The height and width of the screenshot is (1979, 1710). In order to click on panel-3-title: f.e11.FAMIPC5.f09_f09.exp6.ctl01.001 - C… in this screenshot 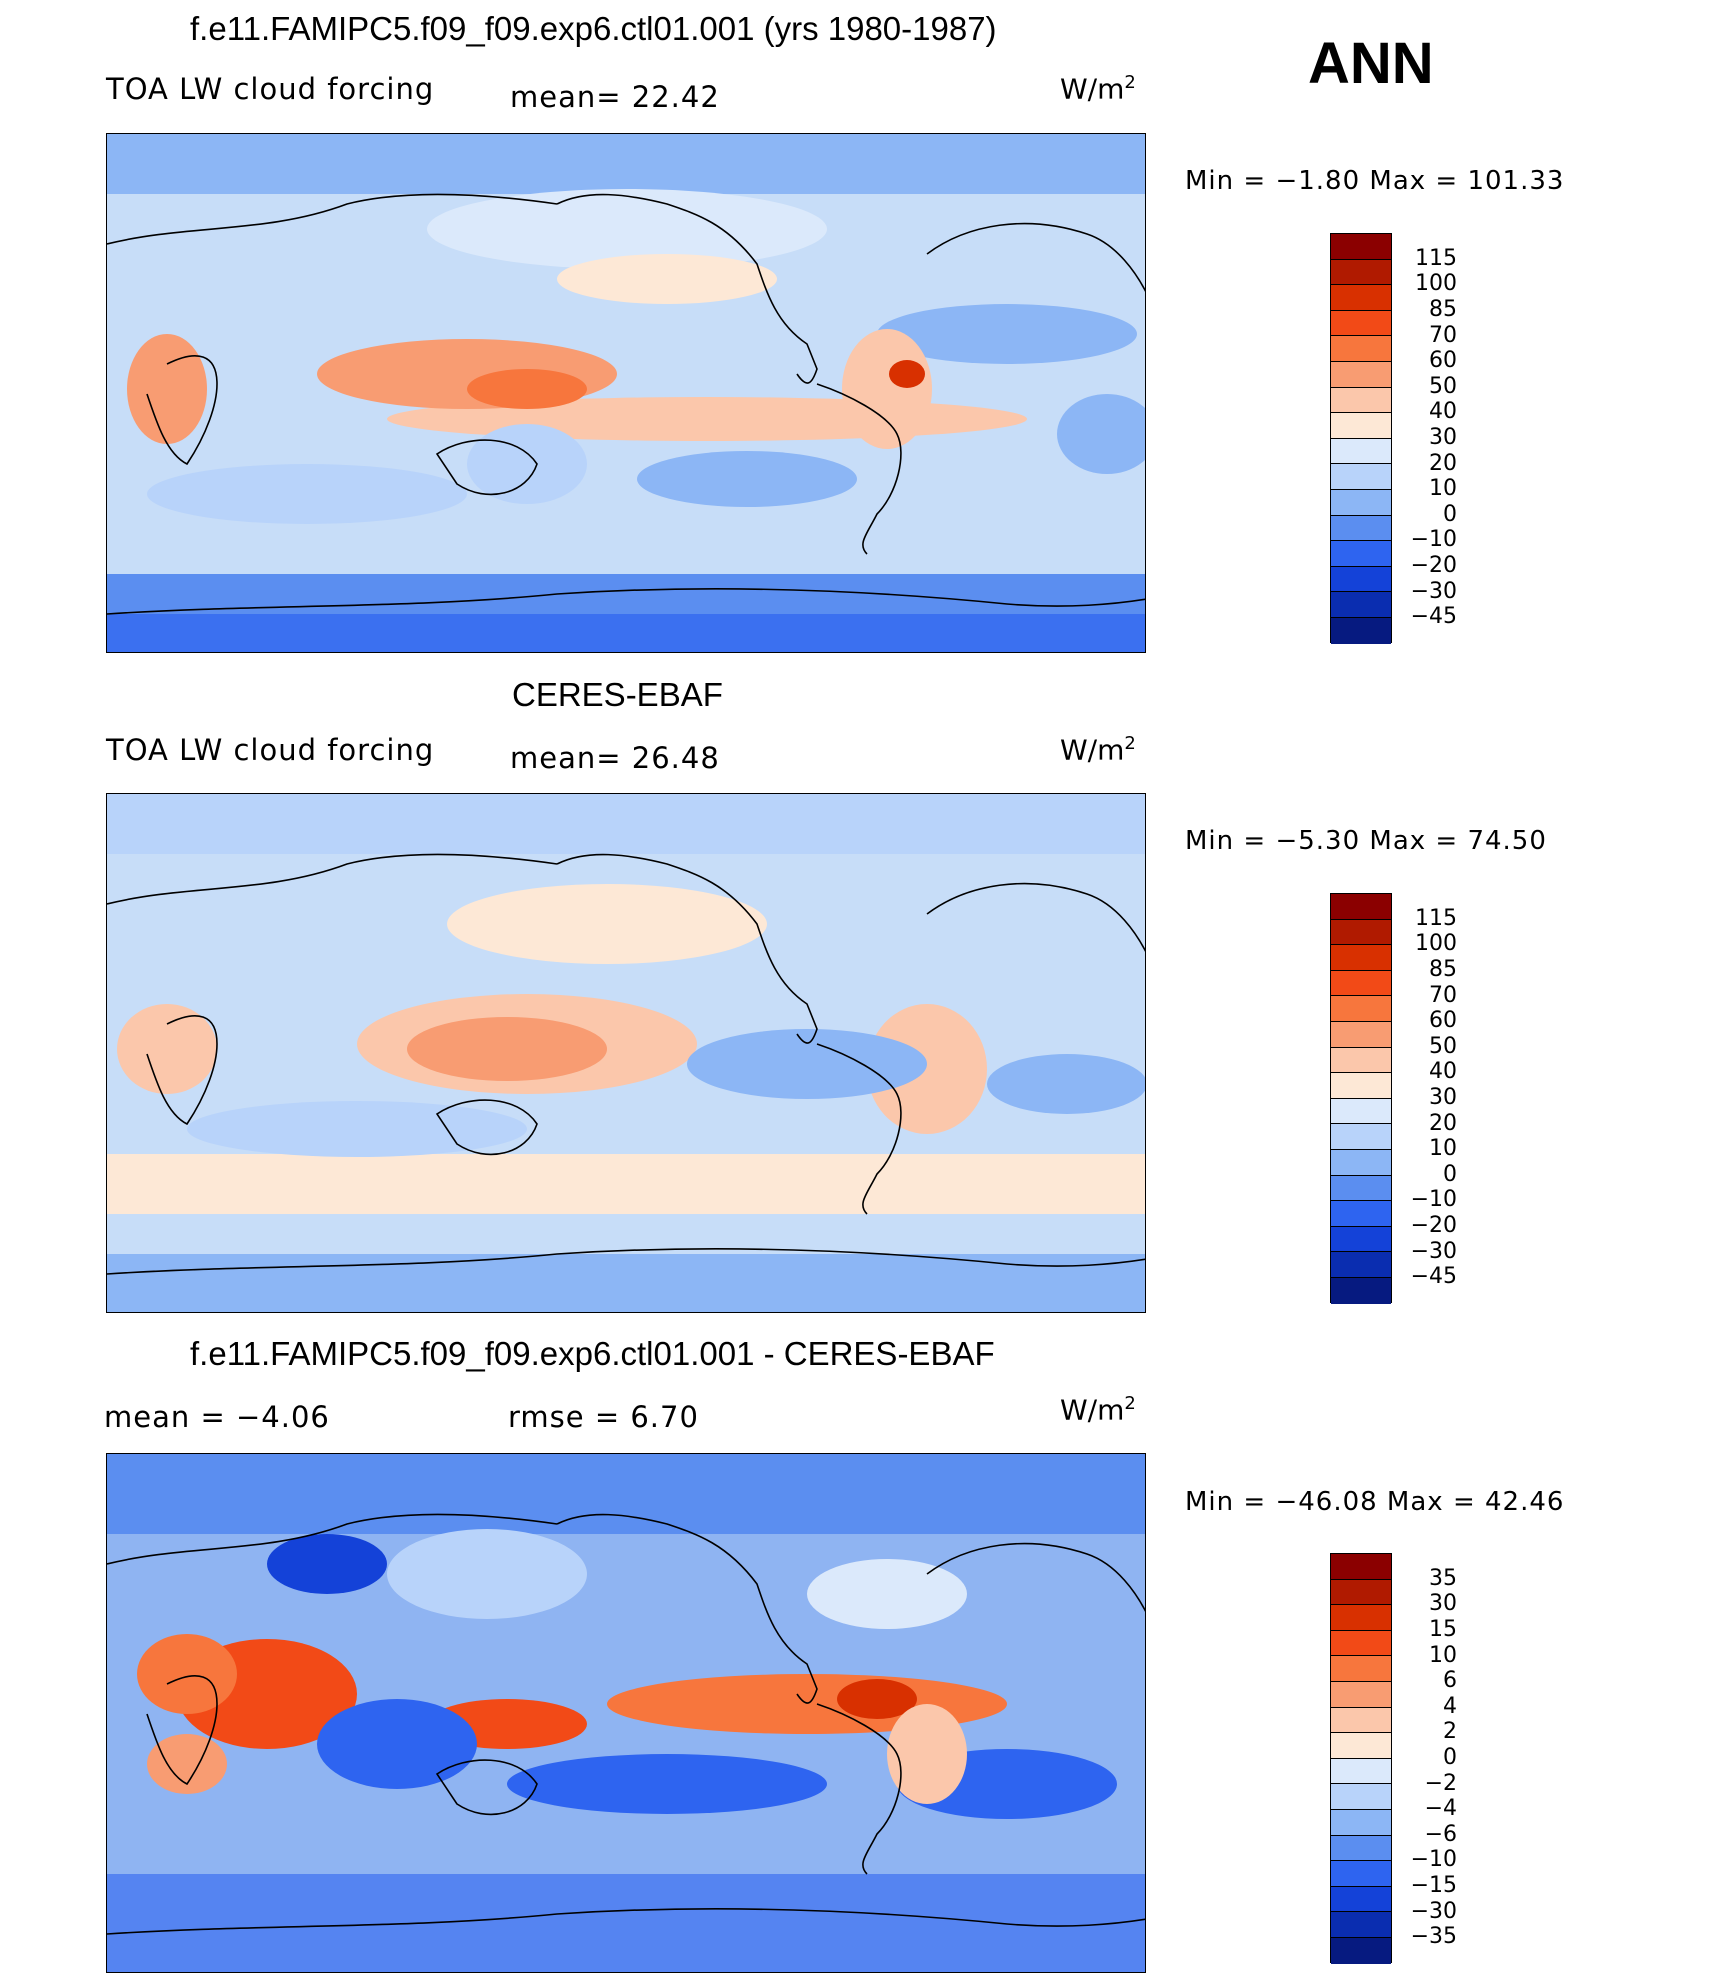, I will do `click(592, 1353)`.